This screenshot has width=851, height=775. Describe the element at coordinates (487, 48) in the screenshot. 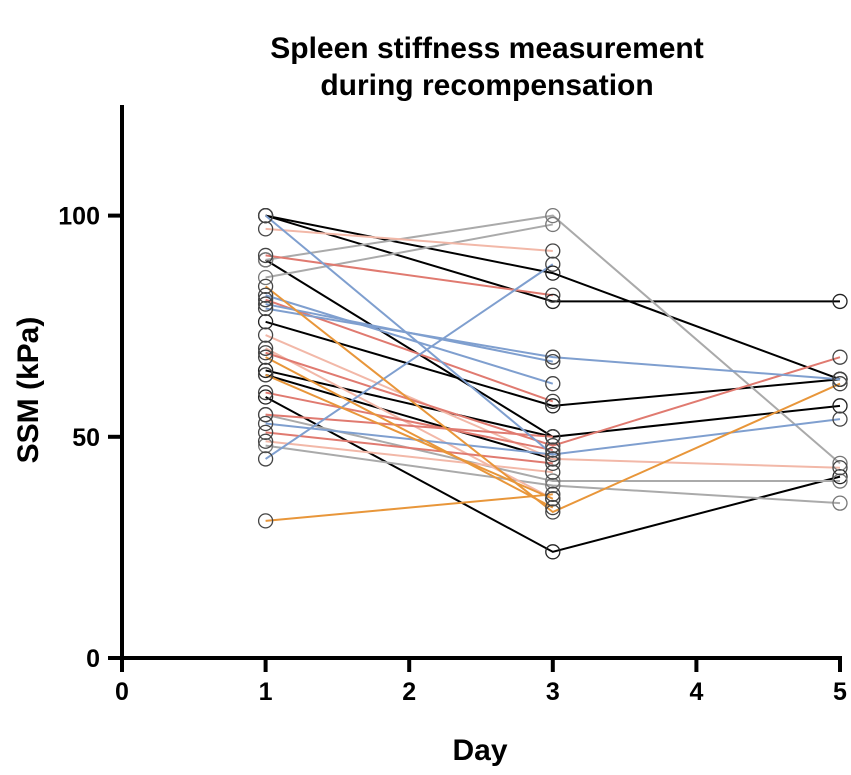

I see `chart-title-line-1: Spleen stiffness measurement` at that location.